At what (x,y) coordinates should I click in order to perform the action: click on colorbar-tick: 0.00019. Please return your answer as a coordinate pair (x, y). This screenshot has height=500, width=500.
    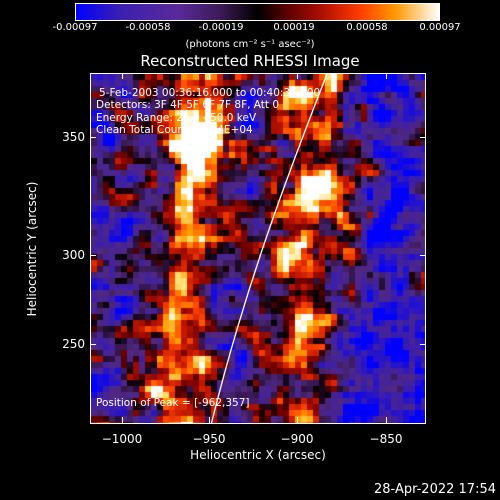
    Looking at the image, I should click on (294, 27).